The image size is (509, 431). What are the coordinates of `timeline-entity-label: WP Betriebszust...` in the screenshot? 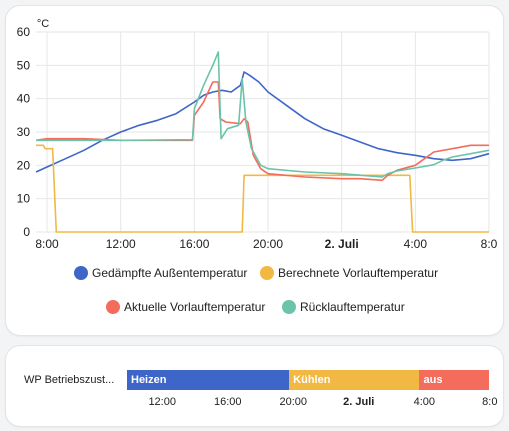 It's located at (69, 380).